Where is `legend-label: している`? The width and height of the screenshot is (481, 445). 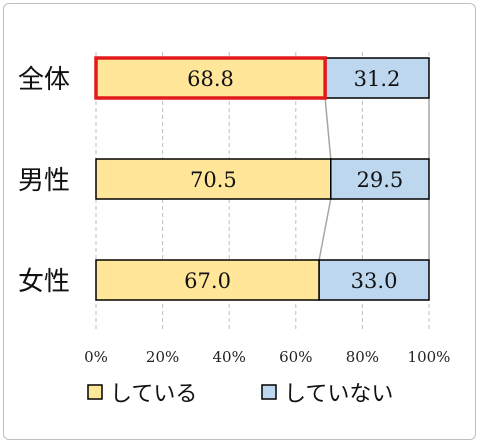 legend-label: している is located at coordinates (153, 394).